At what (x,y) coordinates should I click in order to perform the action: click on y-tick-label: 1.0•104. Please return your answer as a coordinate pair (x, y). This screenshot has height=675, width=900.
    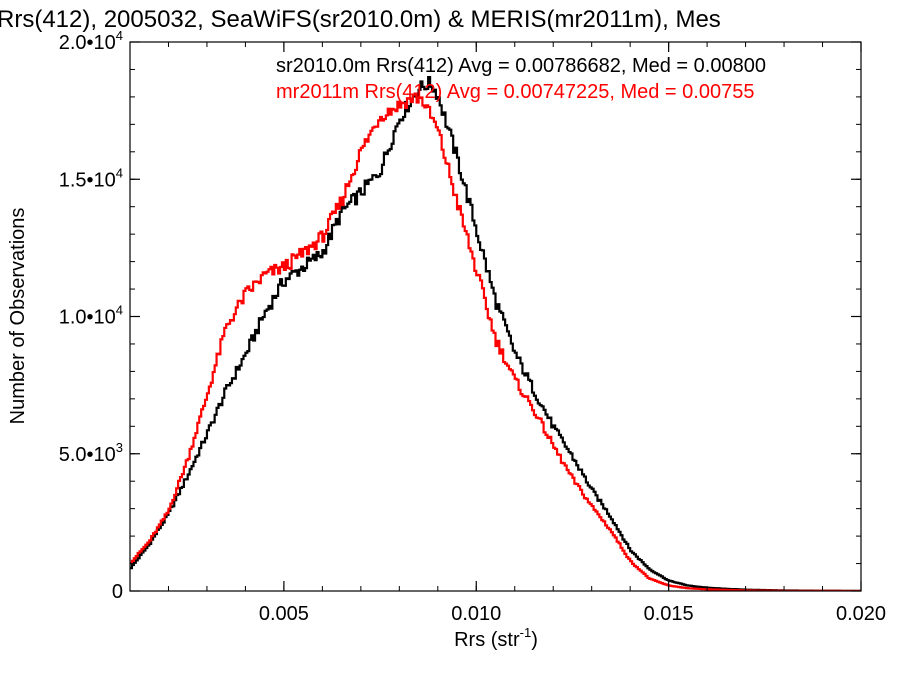
    Looking at the image, I should click on (91, 316).